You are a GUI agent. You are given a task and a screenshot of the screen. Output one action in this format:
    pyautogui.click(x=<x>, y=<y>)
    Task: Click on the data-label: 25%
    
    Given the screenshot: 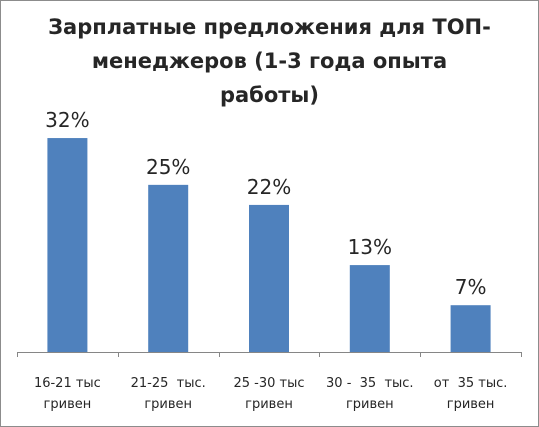 What is the action you would take?
    pyautogui.click(x=168, y=167)
    